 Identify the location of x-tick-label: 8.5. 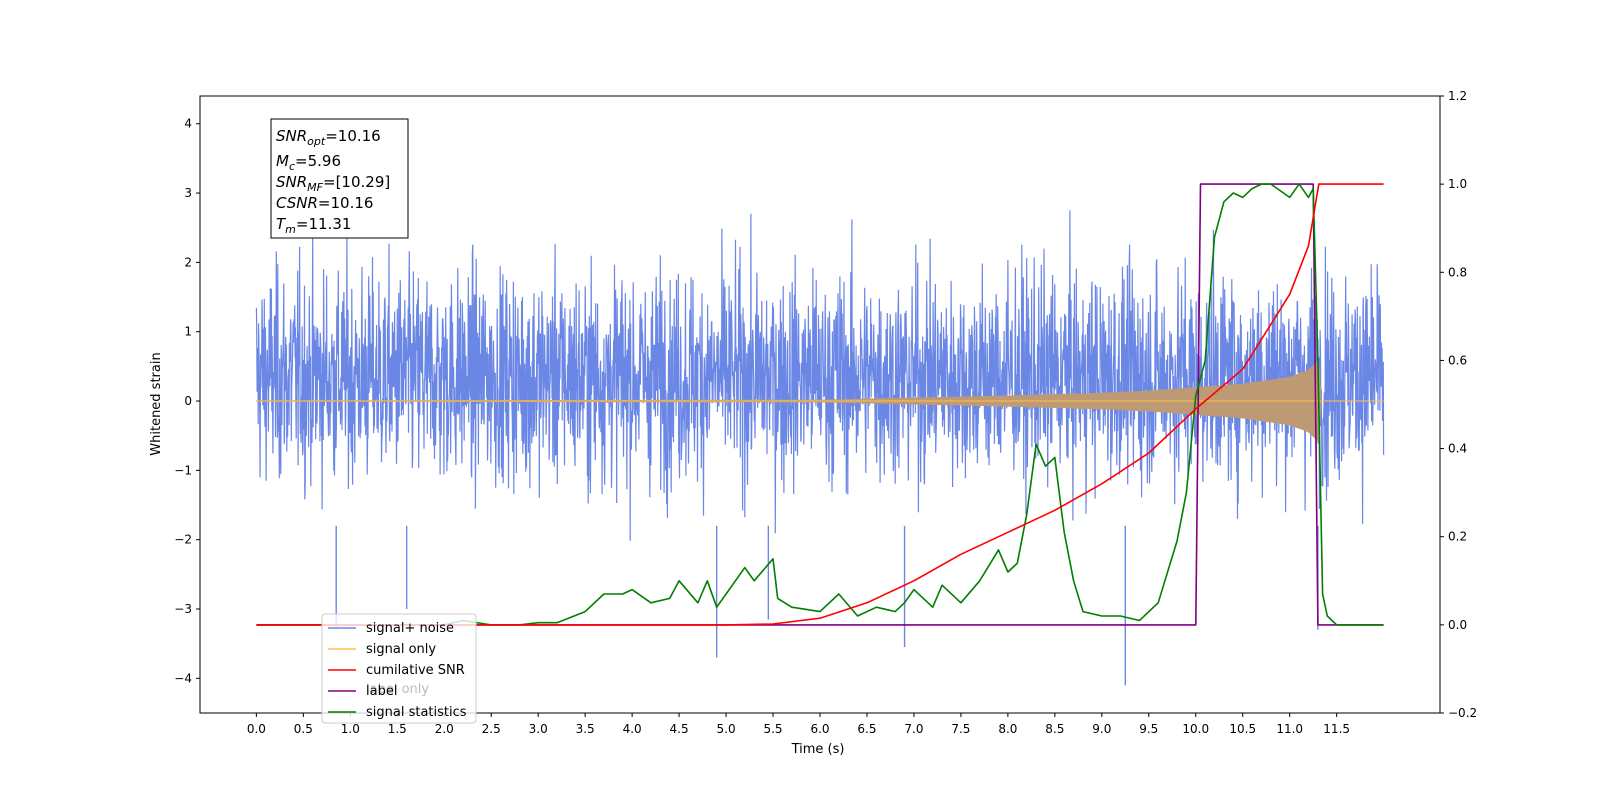
(1054, 729).